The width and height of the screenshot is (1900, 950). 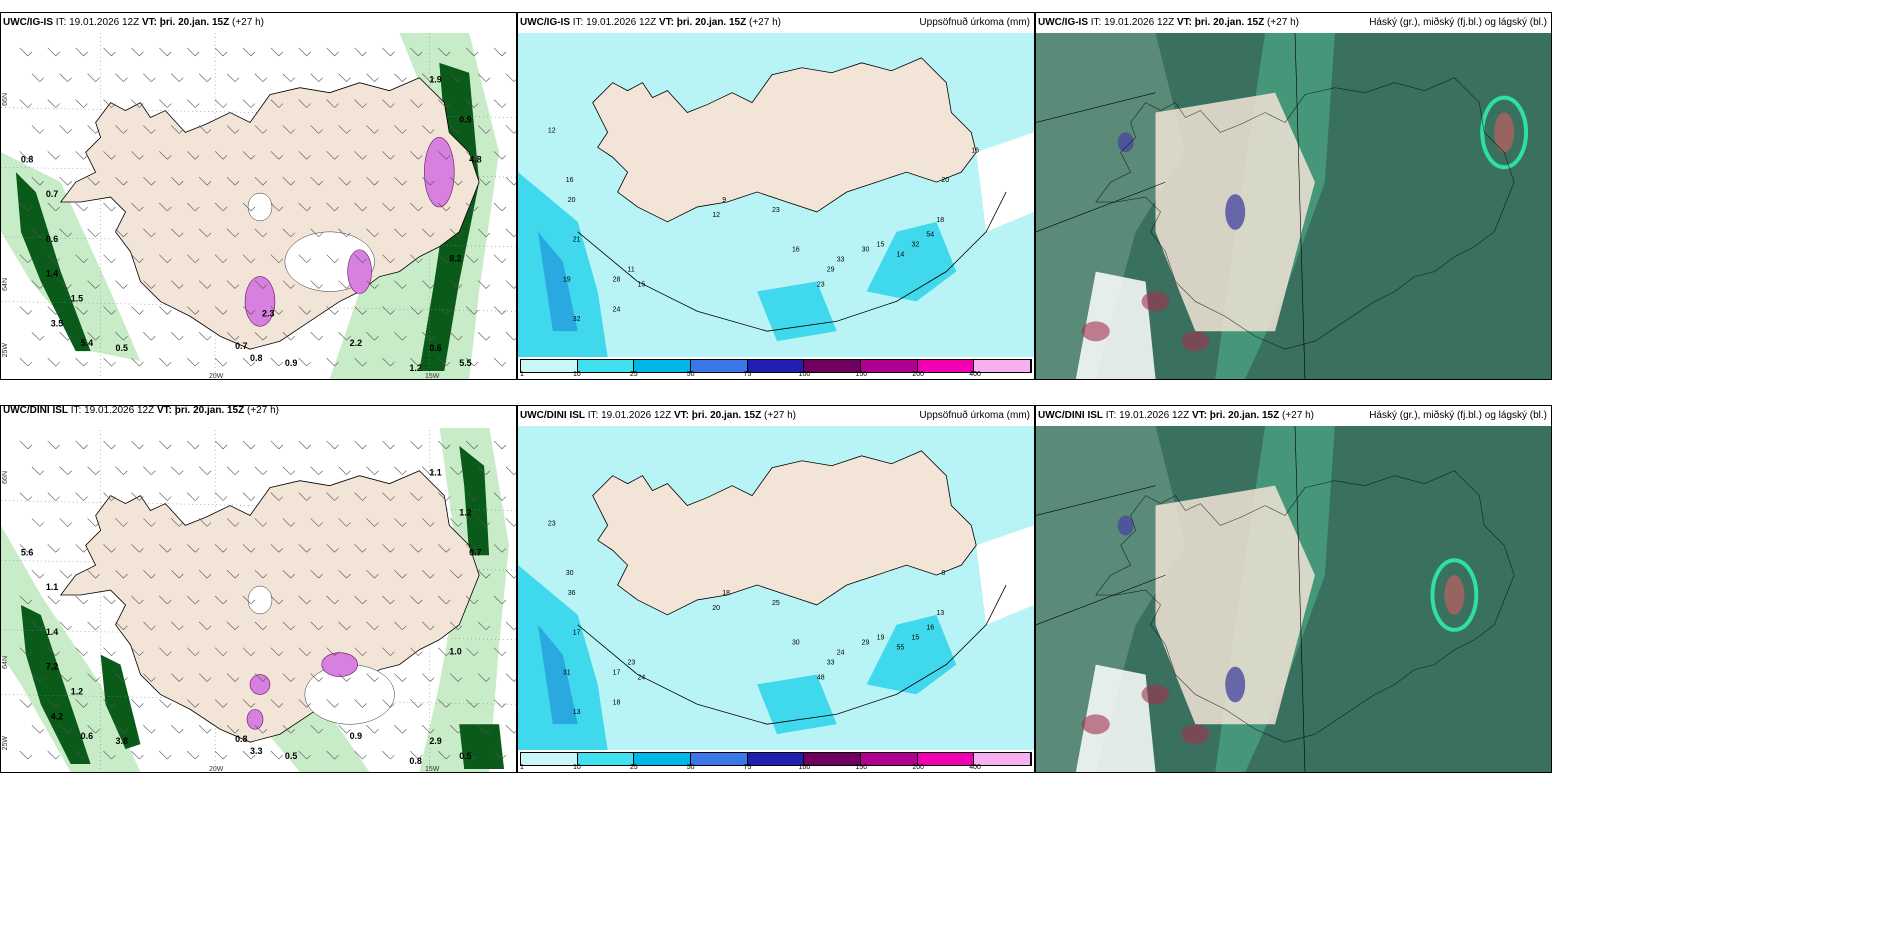 What do you see at coordinates (576, 374) in the screenshot?
I see `legend-tick: 10` at bounding box center [576, 374].